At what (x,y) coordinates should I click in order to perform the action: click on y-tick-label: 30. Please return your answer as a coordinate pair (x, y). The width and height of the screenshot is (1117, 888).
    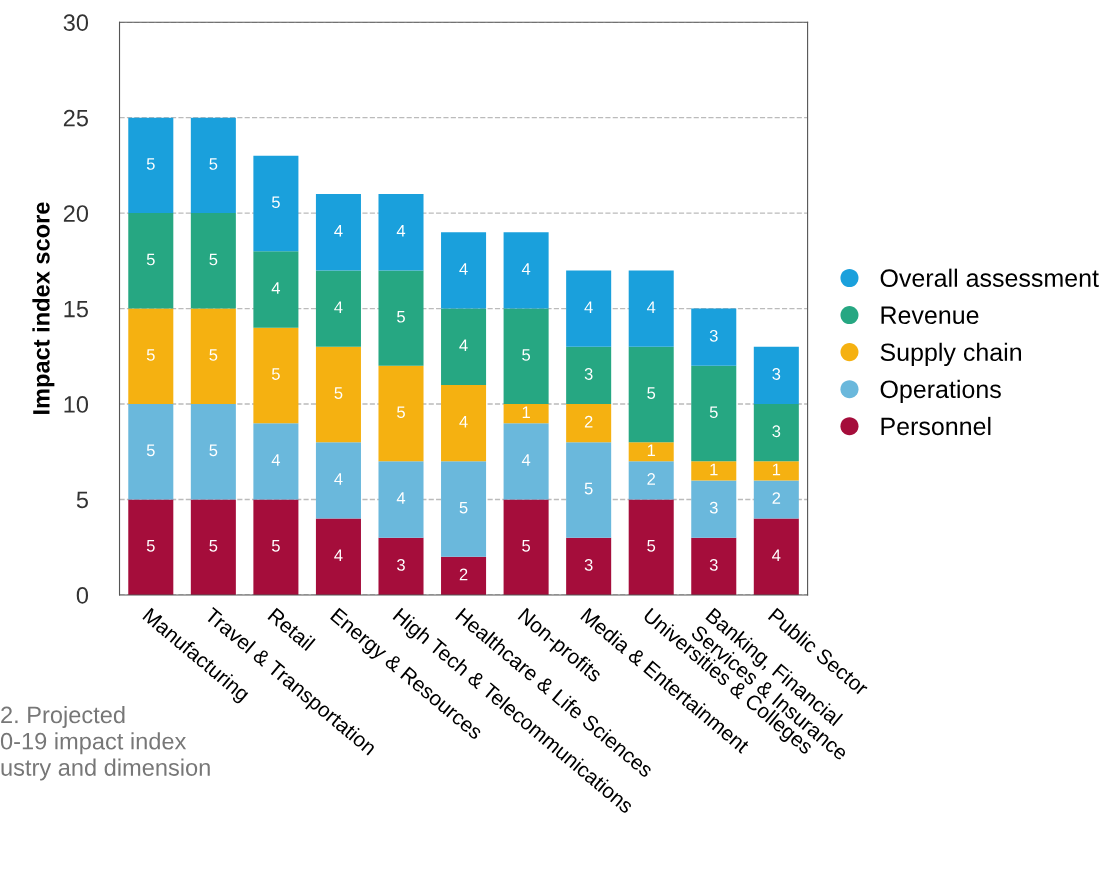
    Looking at the image, I should click on (76, 22).